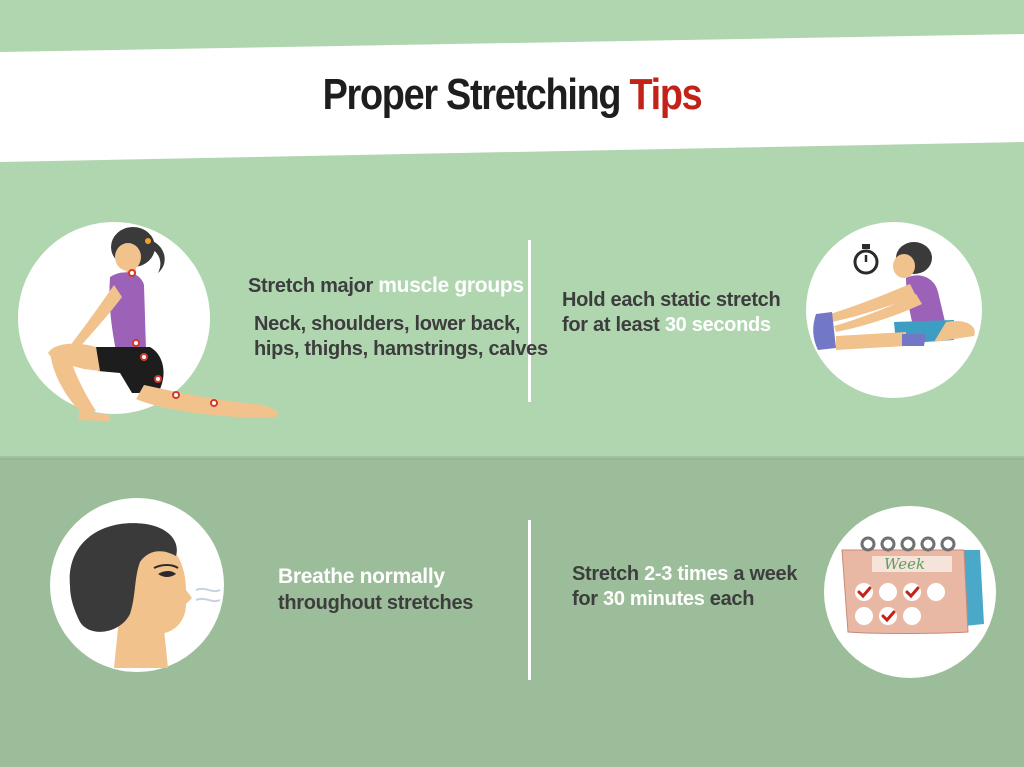 The image size is (1024, 767). What do you see at coordinates (401, 349) in the screenshot?
I see `tip1-detail-line2: hips, thighs, hamstrings, calves` at bounding box center [401, 349].